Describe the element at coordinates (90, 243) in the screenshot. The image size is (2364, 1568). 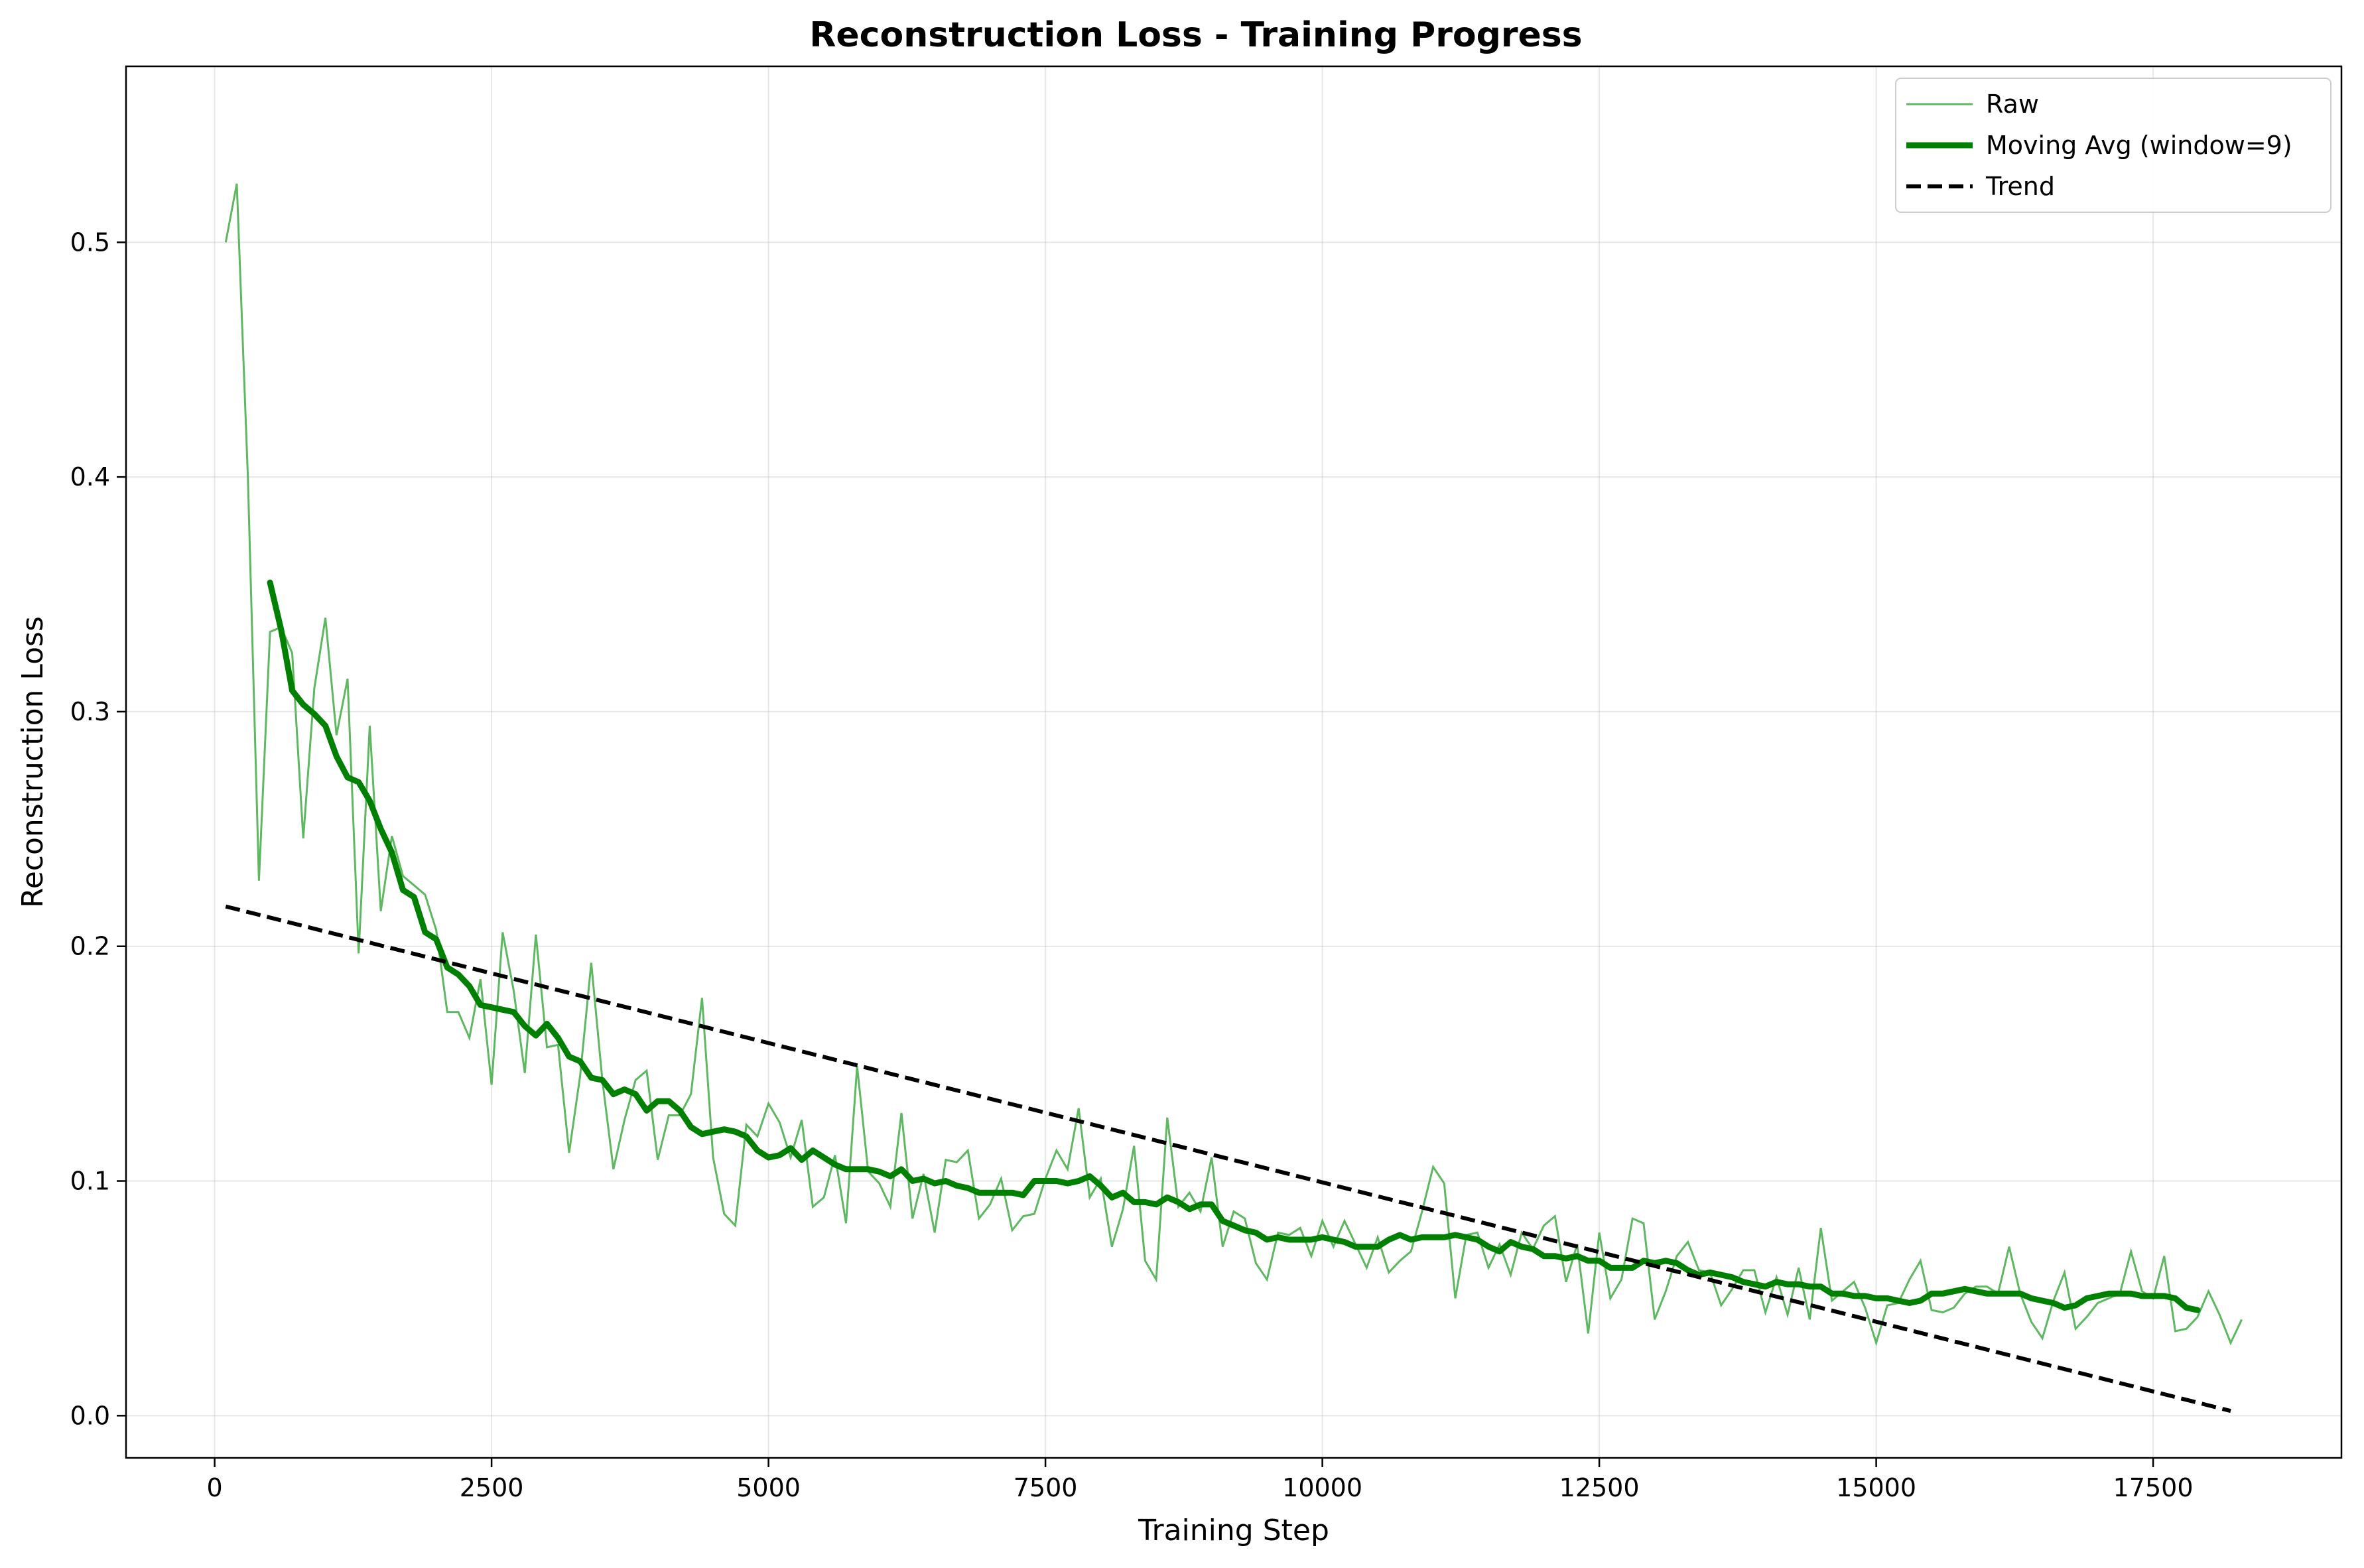
I see `y-tick-label: 0.5` at that location.